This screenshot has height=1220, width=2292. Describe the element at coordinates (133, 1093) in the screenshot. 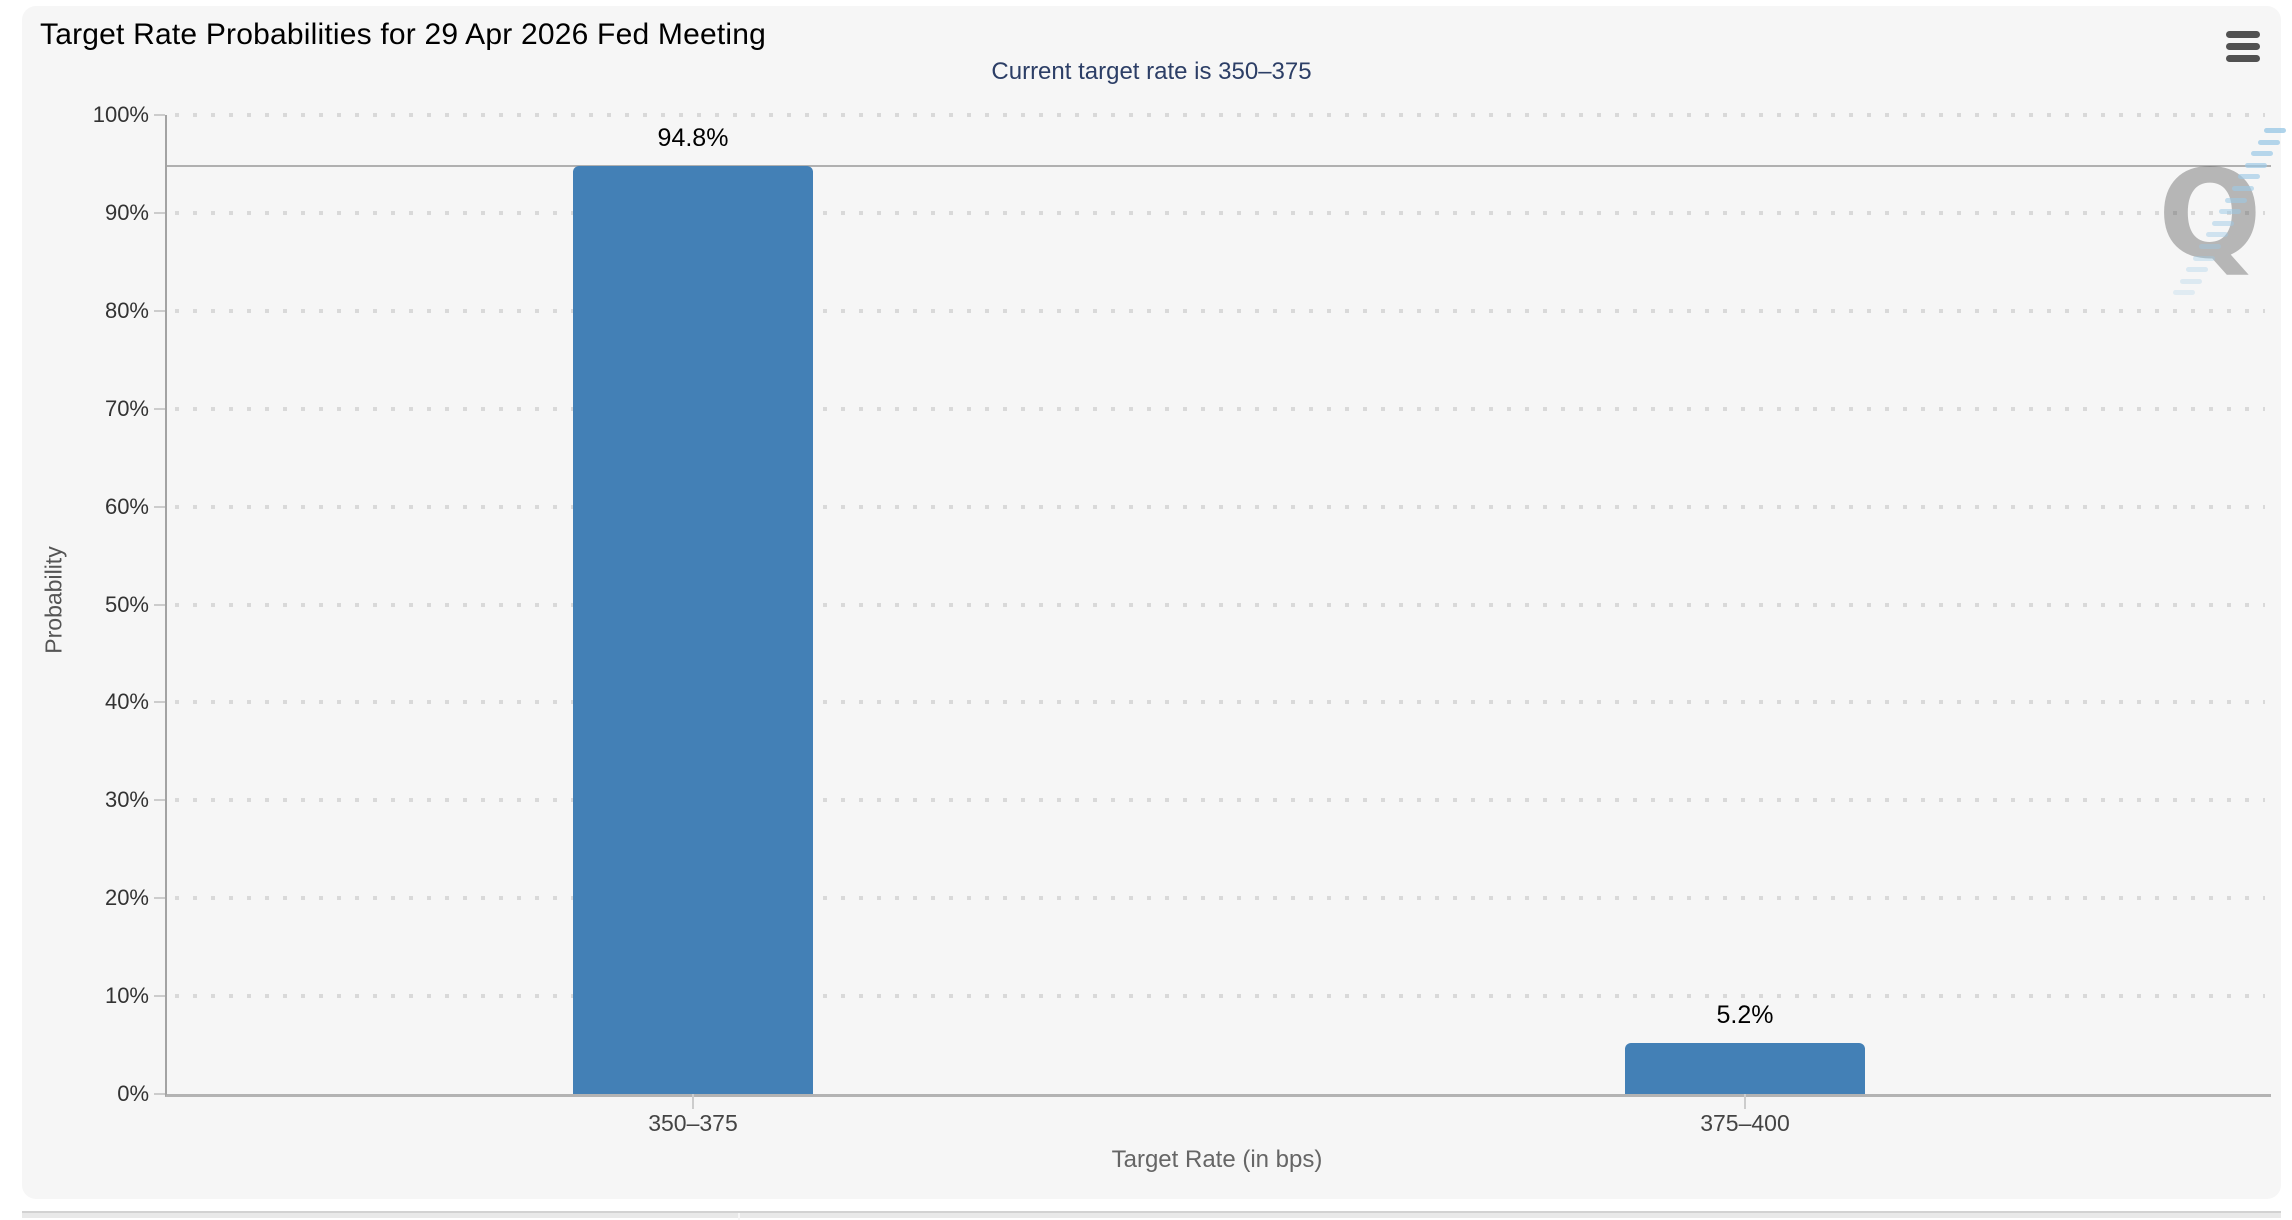

I see `y-axis-tick-label: 0%` at that location.